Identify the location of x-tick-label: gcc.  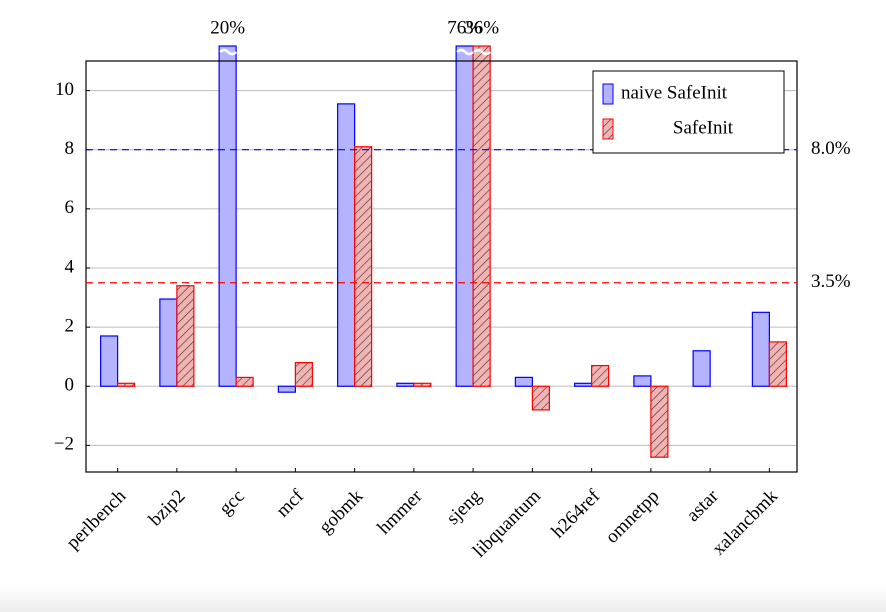
(231, 502).